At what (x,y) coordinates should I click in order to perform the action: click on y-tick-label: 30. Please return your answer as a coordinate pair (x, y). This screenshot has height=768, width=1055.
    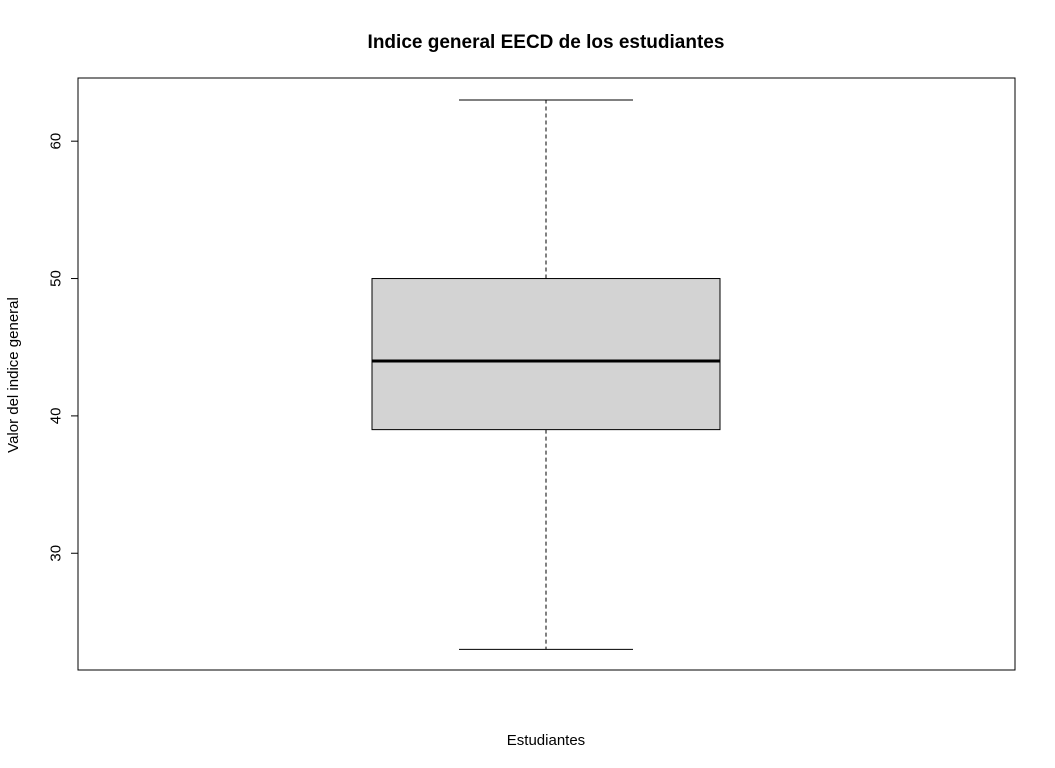
    Looking at the image, I should click on (55, 553).